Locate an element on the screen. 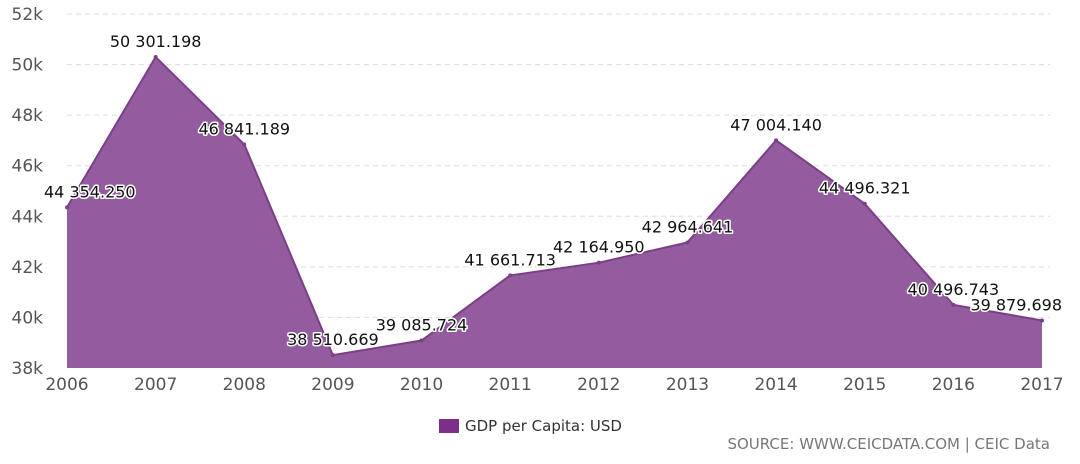 This screenshot has height=464, width=1080. data-label: 42 164.950 is located at coordinates (599, 247).